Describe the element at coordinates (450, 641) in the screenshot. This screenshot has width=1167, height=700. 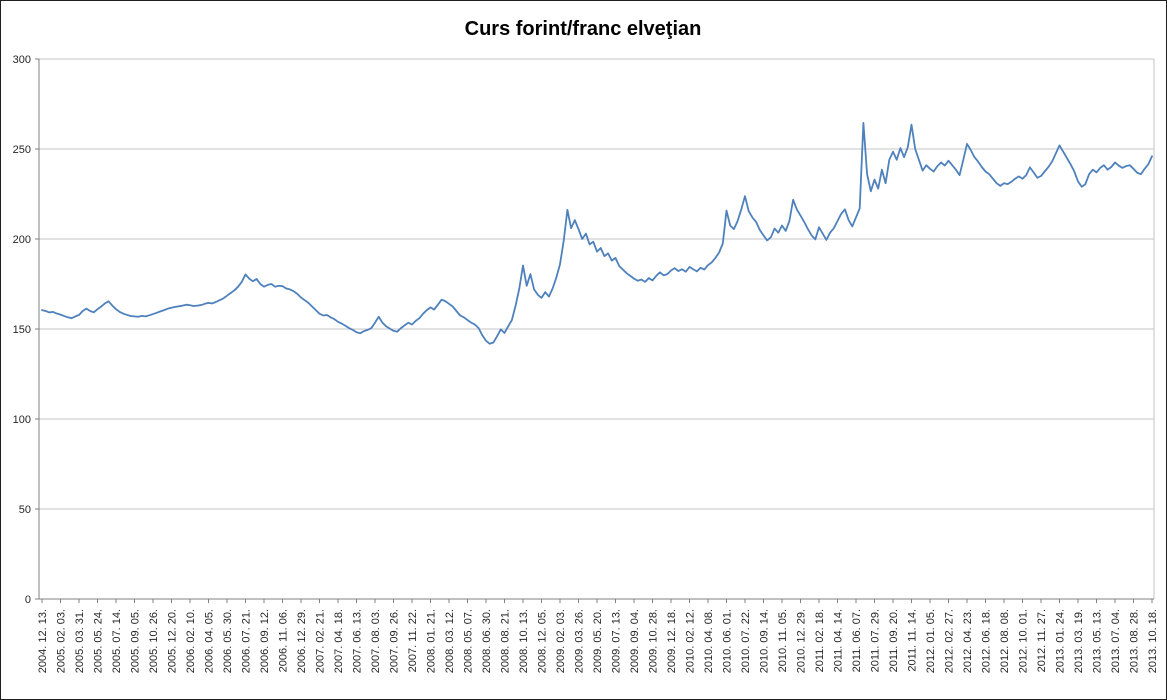
I see `x-axis-label: 2008. 03. 12.` at that location.